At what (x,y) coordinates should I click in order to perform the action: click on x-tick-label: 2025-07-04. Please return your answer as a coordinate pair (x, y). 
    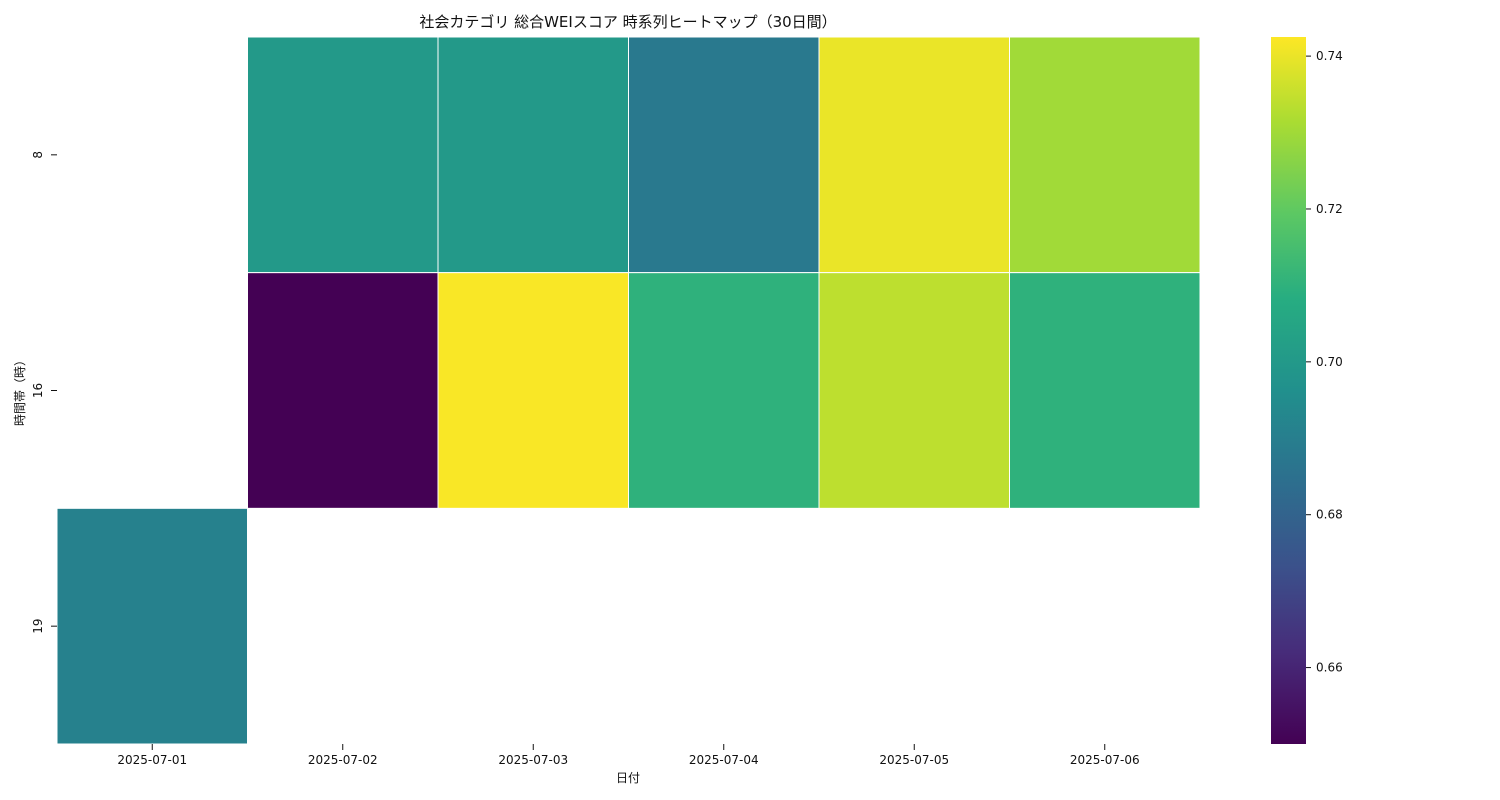
    Looking at the image, I should click on (724, 760).